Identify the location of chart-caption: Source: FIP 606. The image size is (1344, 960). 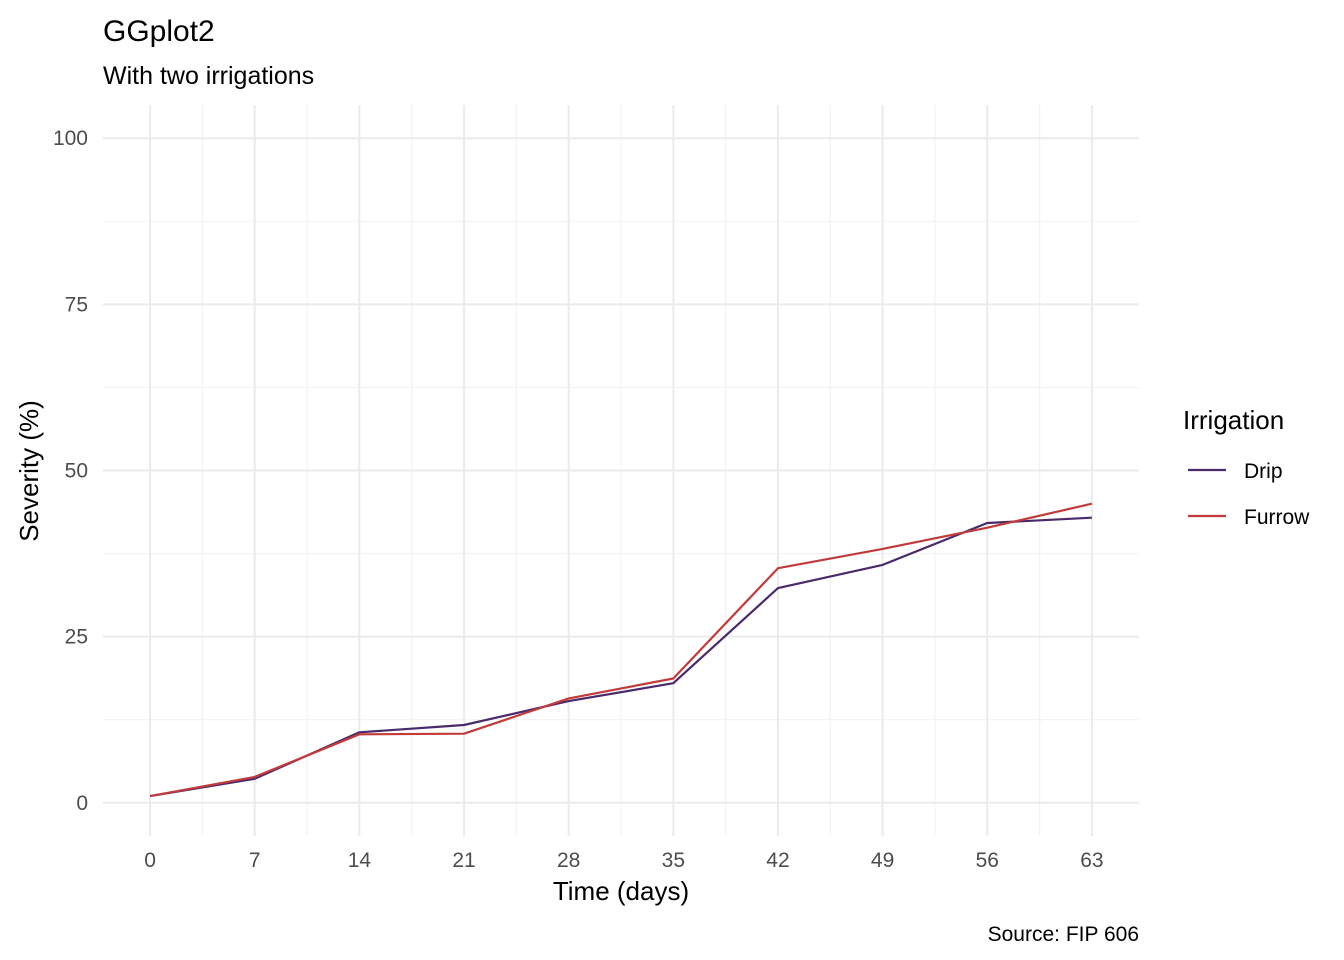
(1063, 934).